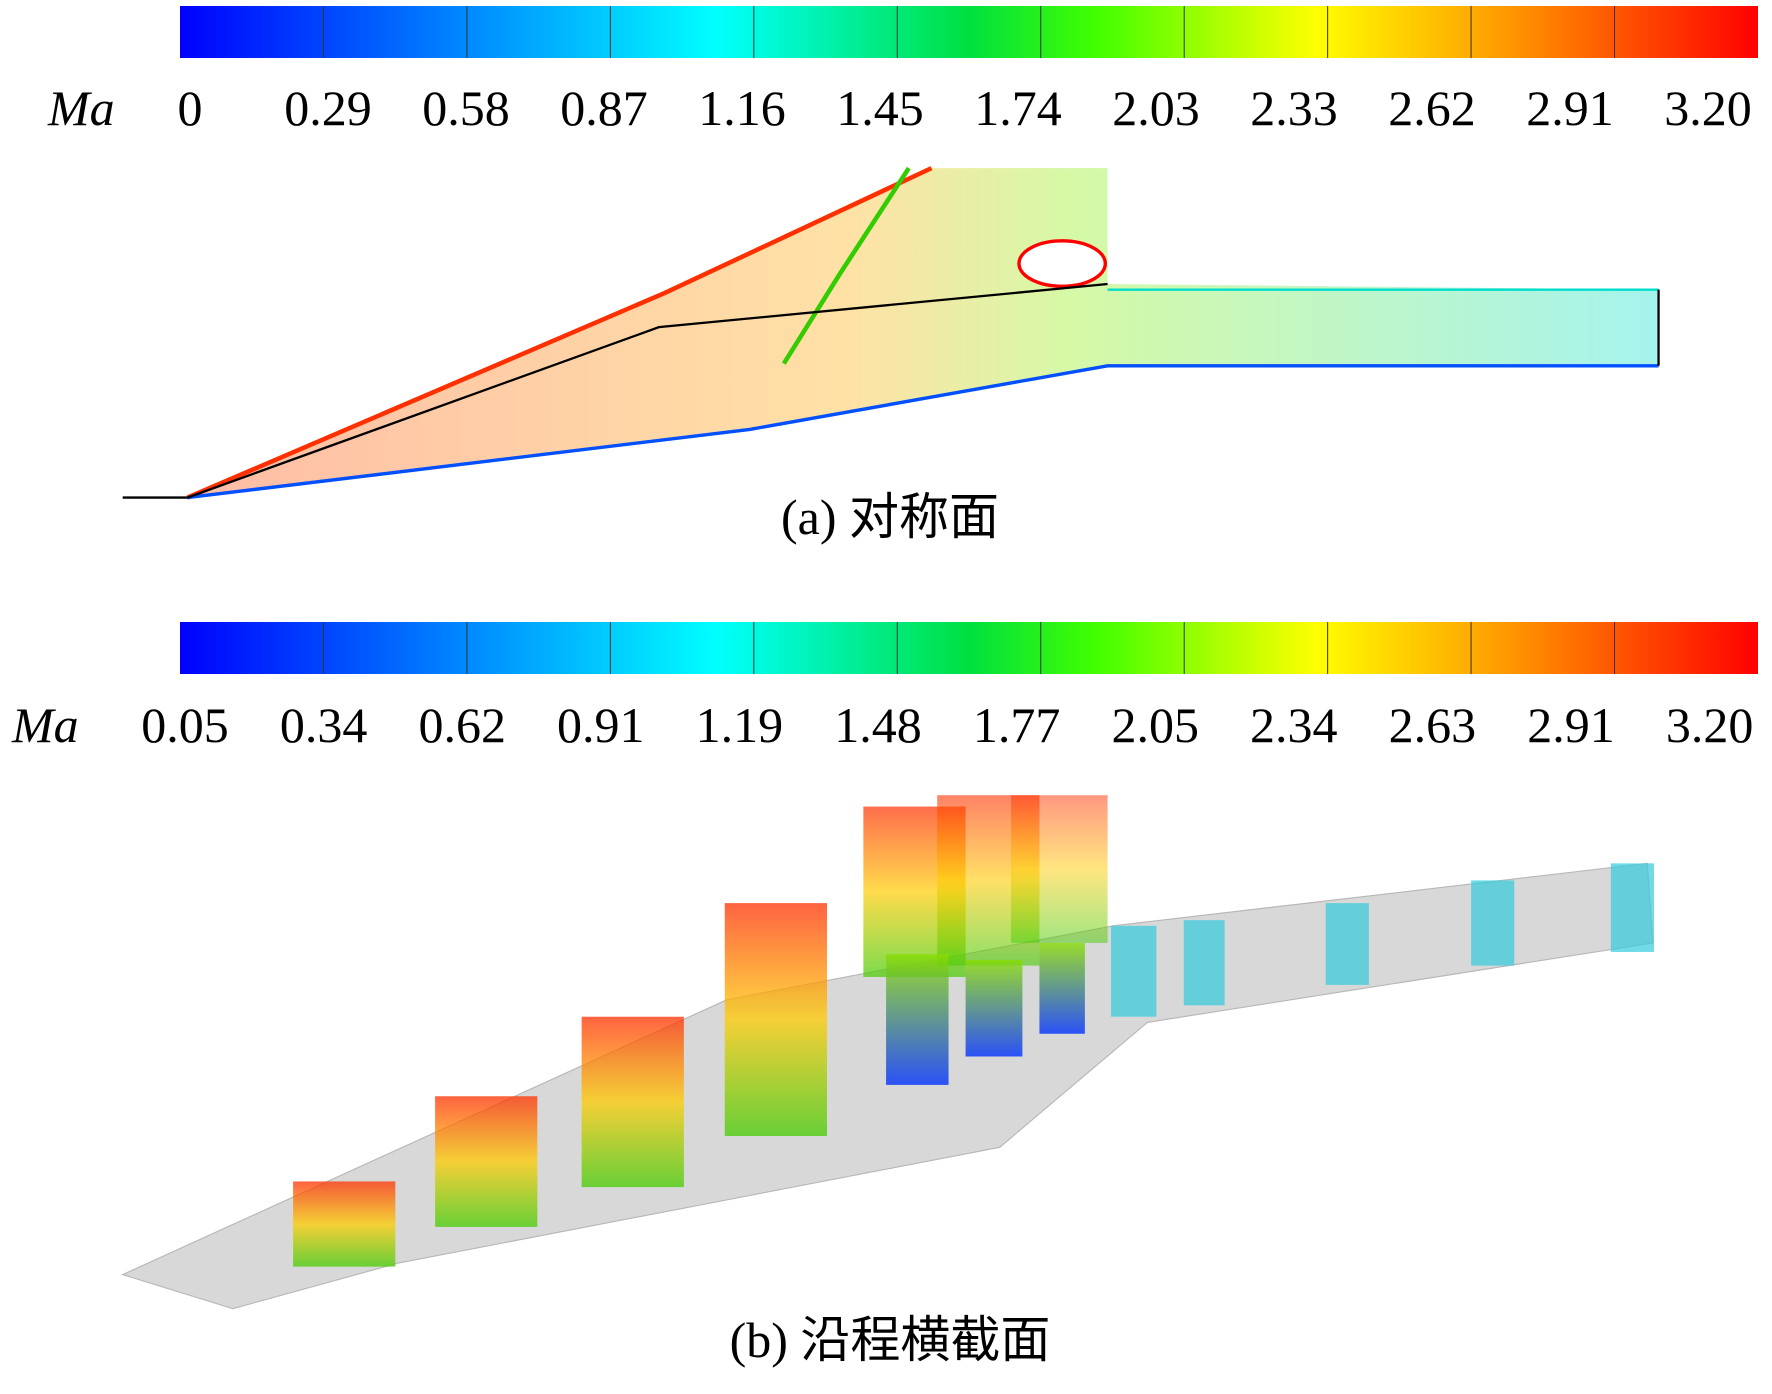  What do you see at coordinates (604, 108) in the screenshot?
I see `colorbar-tick-label: 0.87` at bounding box center [604, 108].